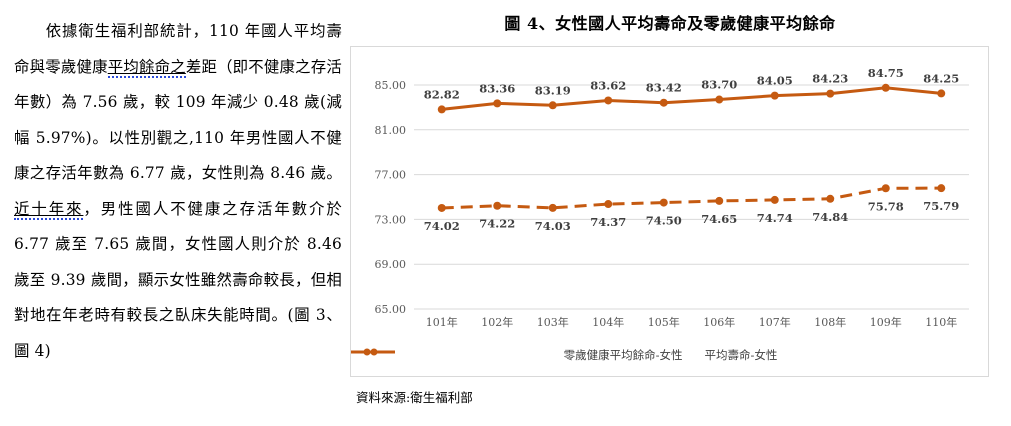 This screenshot has width=1011, height=426. What do you see at coordinates (664, 221) in the screenshot?
I see `data-label: 74.50` at bounding box center [664, 221].